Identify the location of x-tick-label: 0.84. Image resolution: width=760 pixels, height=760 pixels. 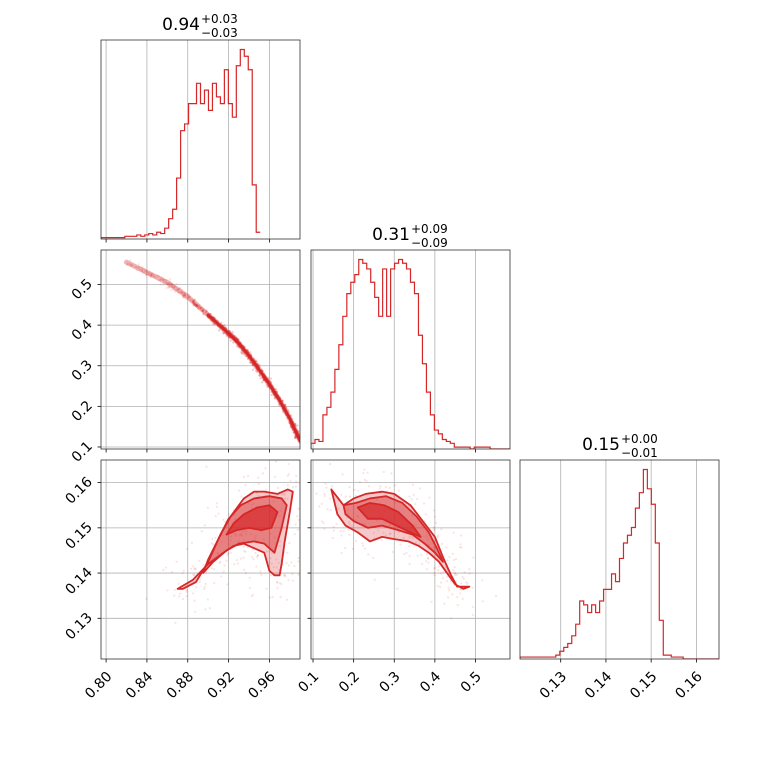
(139, 685).